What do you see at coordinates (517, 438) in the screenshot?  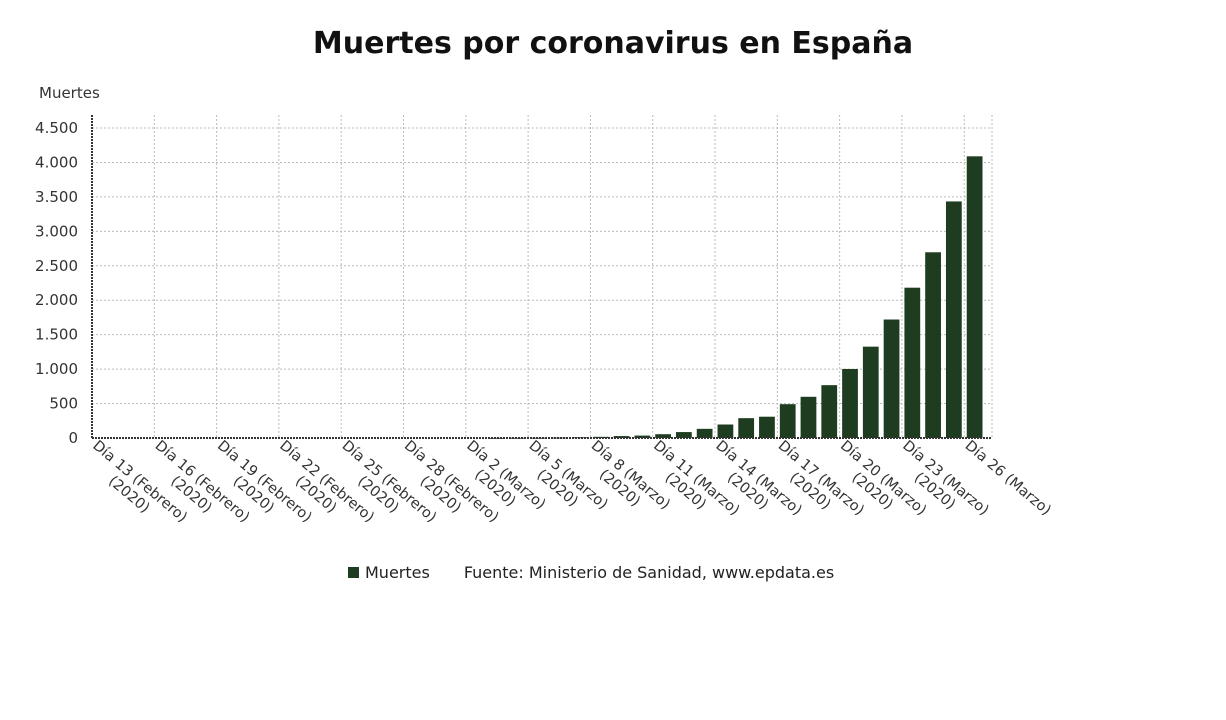 I see `bar-4-mar` at bounding box center [517, 438].